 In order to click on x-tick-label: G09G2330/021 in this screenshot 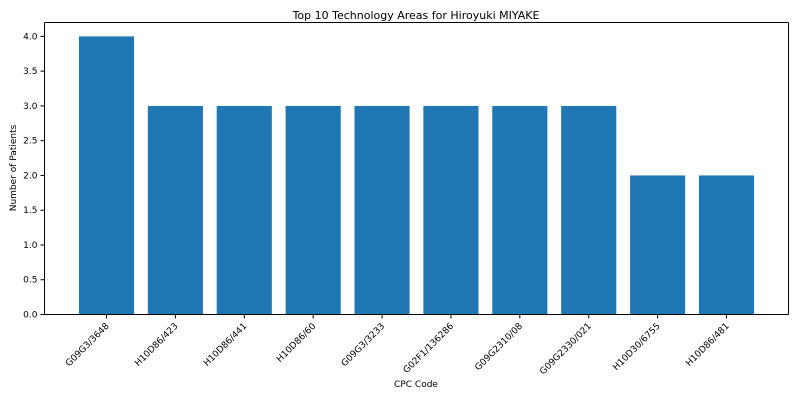, I will do `click(566, 350)`.